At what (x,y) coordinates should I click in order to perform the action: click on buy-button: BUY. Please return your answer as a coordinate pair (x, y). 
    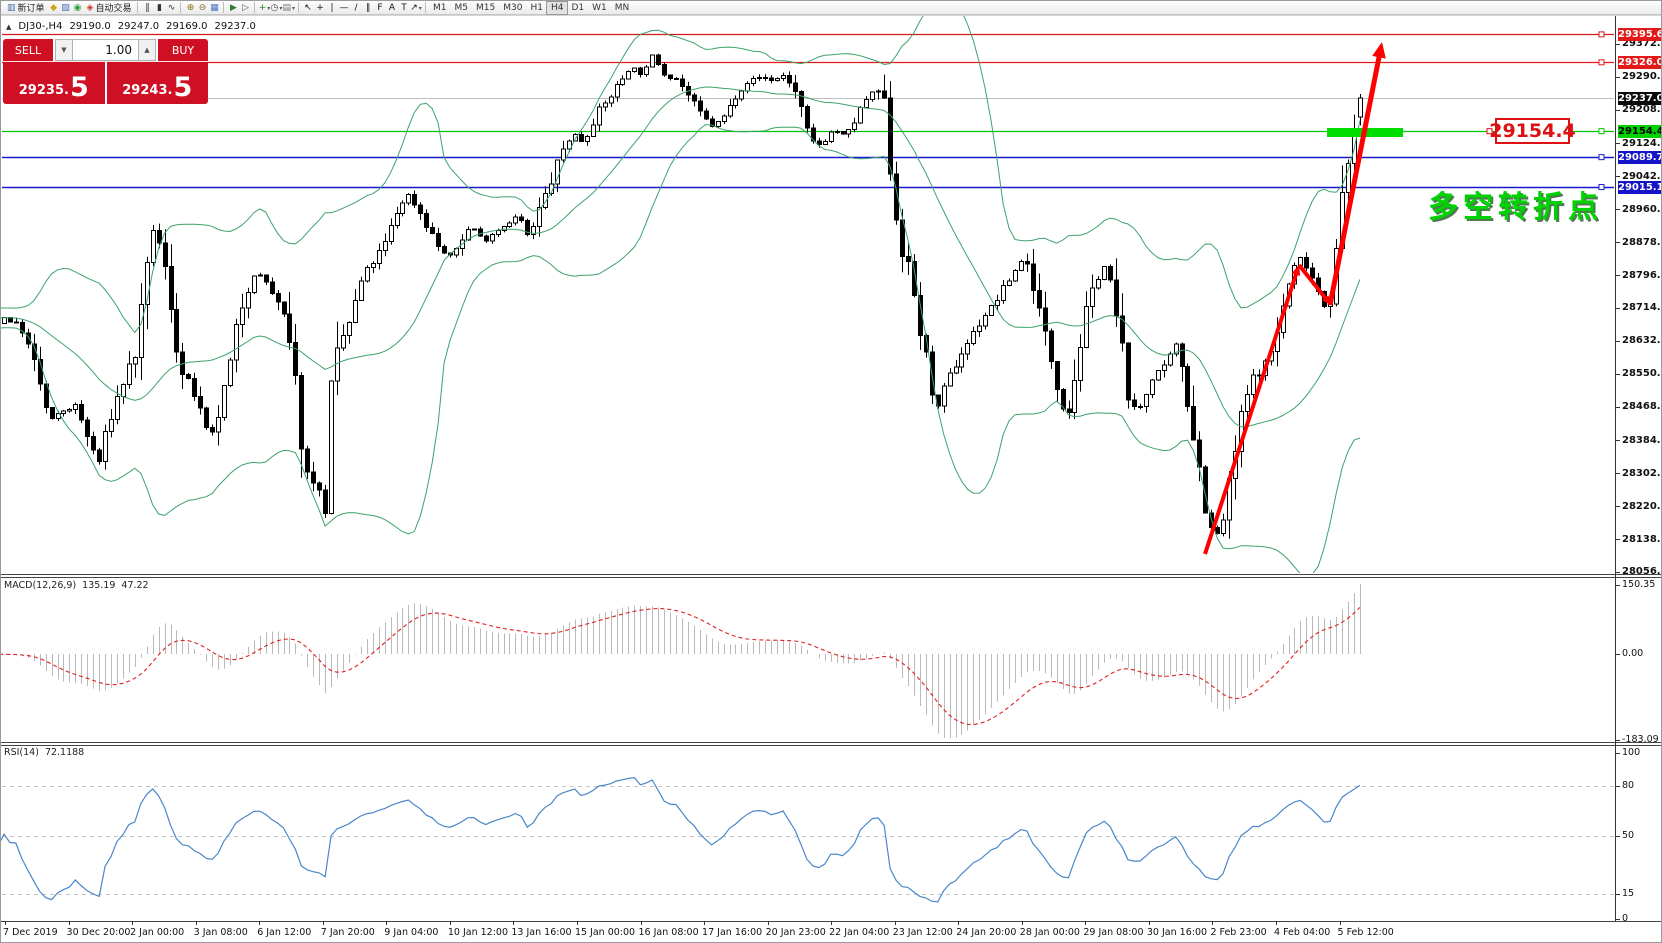
    Looking at the image, I should click on (183, 50).